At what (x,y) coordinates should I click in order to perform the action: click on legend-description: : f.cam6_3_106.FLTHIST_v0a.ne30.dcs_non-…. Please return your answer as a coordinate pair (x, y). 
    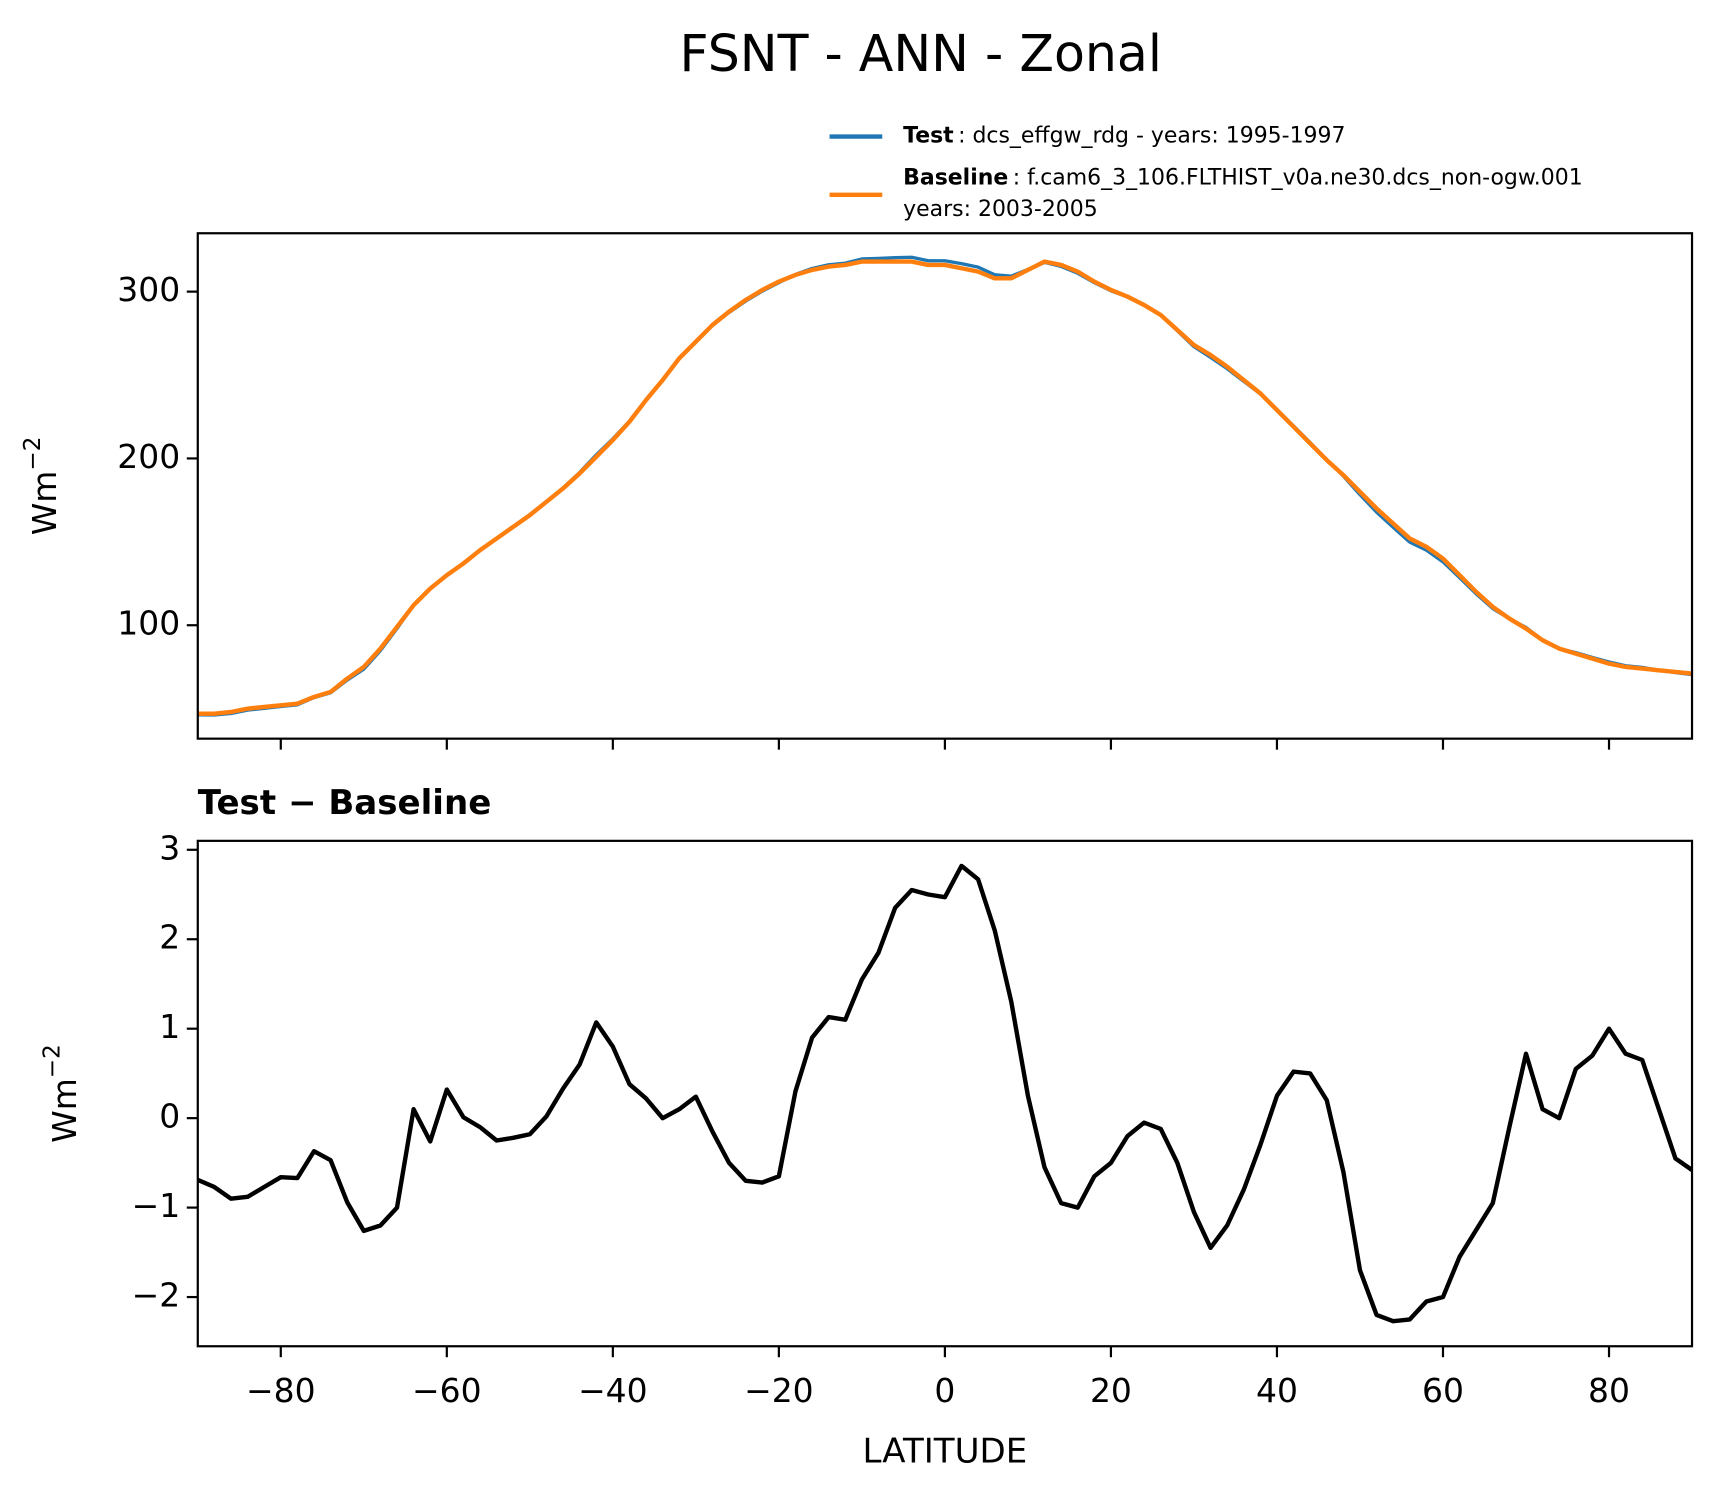
    Looking at the image, I should click on (1298, 177).